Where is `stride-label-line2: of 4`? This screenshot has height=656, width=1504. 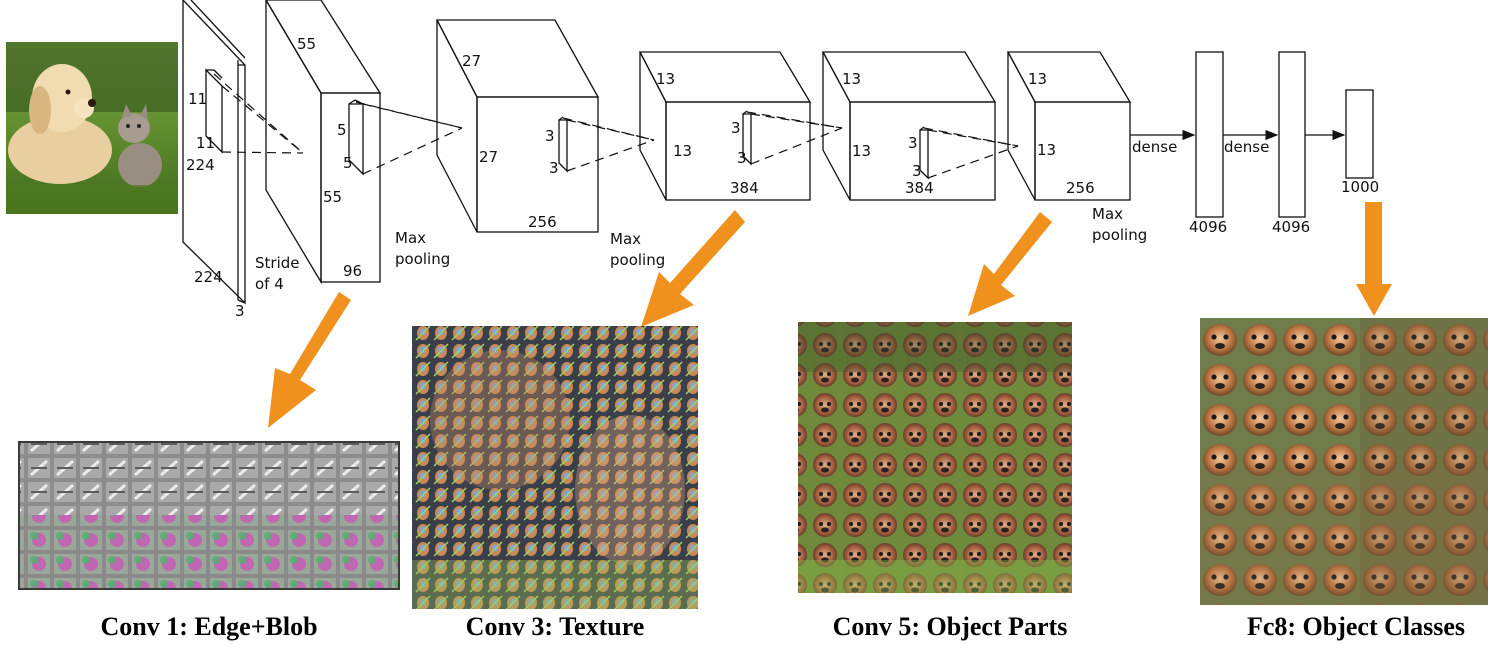
stride-label-line2: of 4 is located at coordinates (269, 284).